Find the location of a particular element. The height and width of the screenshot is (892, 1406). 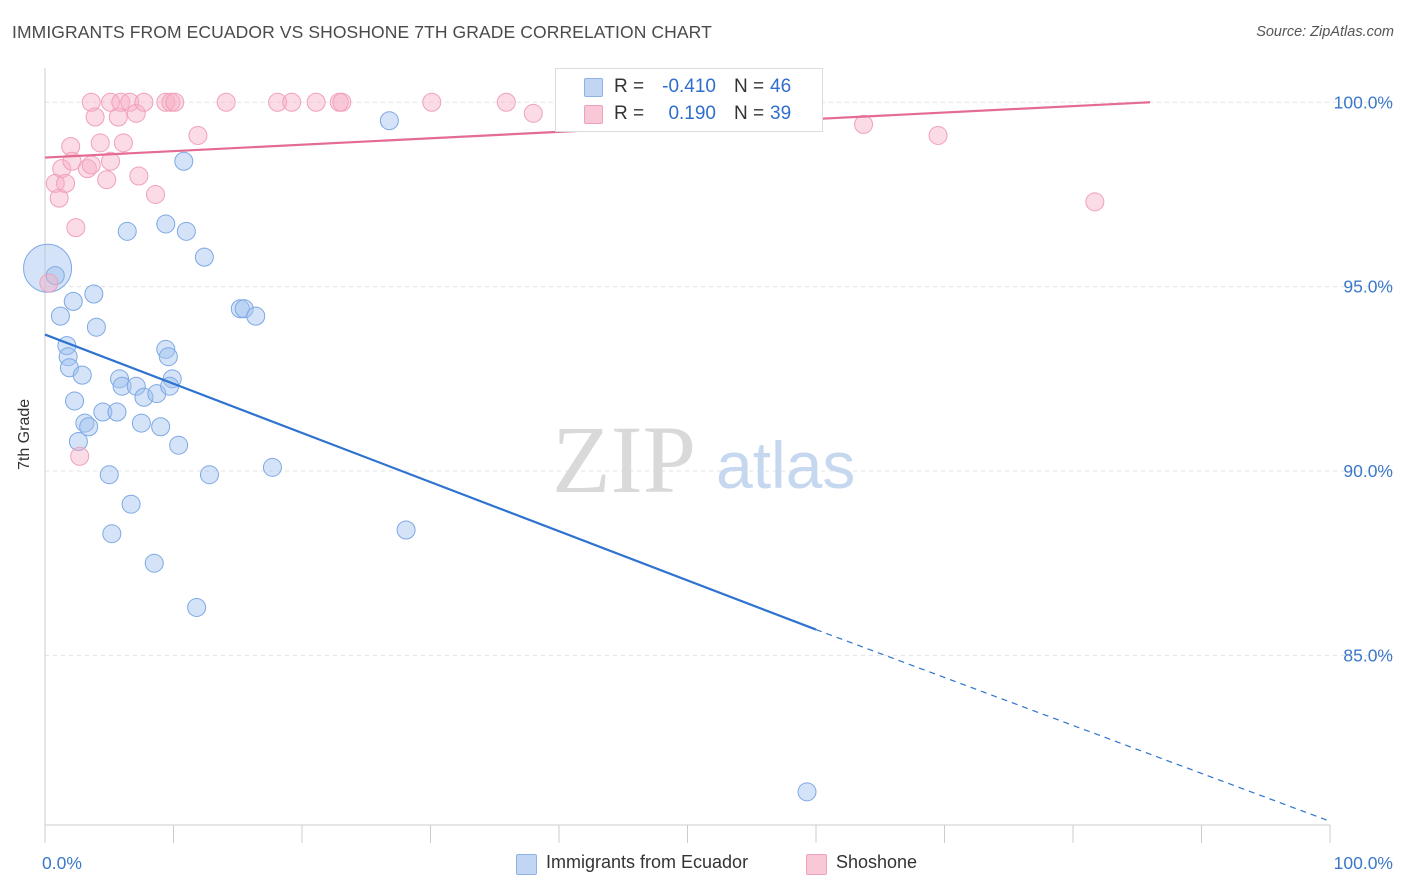

r-value: 0.190 is located at coordinates (692, 113).